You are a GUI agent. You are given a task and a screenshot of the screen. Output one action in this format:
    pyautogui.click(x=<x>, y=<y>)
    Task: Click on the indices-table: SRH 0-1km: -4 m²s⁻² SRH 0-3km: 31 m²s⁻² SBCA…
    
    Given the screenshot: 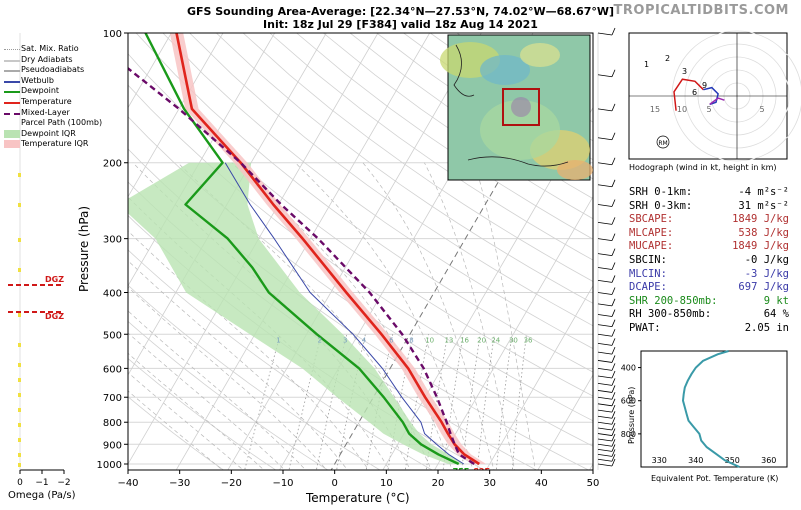 What is the action you would take?
    pyautogui.click(x=709, y=261)
    